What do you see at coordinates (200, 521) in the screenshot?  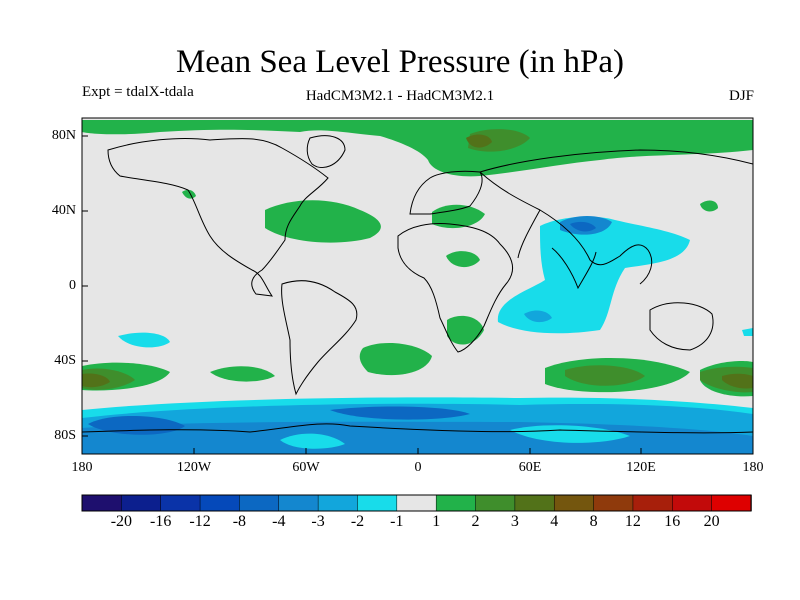 I see `colorbar-label: -12` at bounding box center [200, 521].